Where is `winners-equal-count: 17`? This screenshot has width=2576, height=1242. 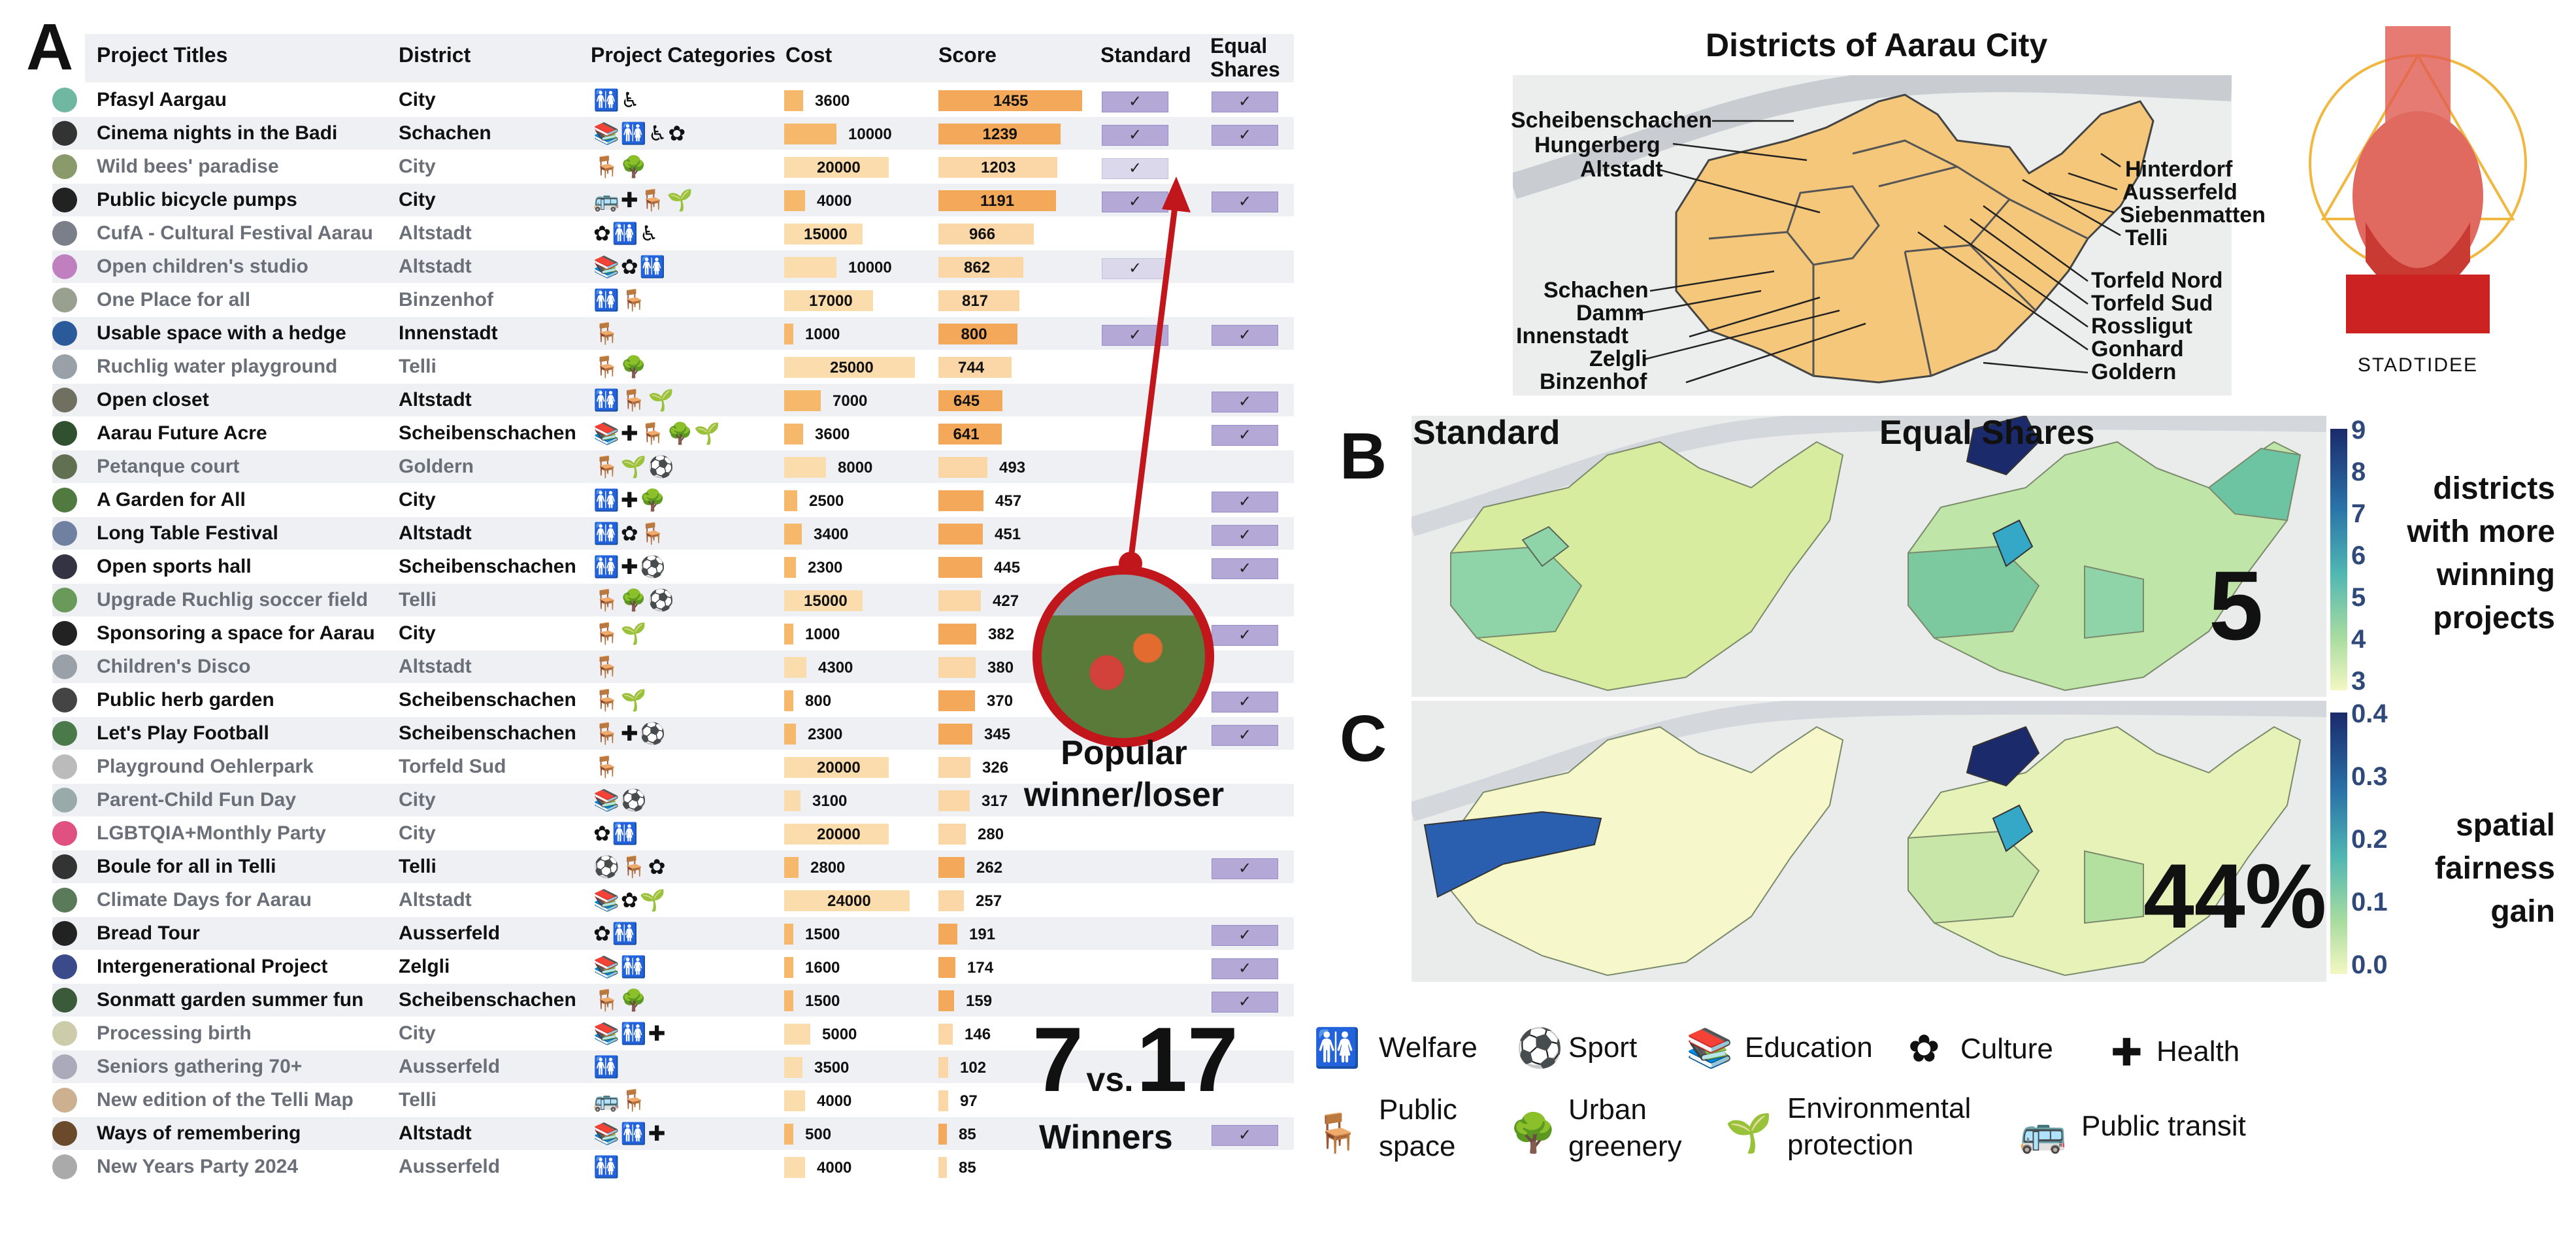 winners-equal-count: 17 is located at coordinates (1187, 1059).